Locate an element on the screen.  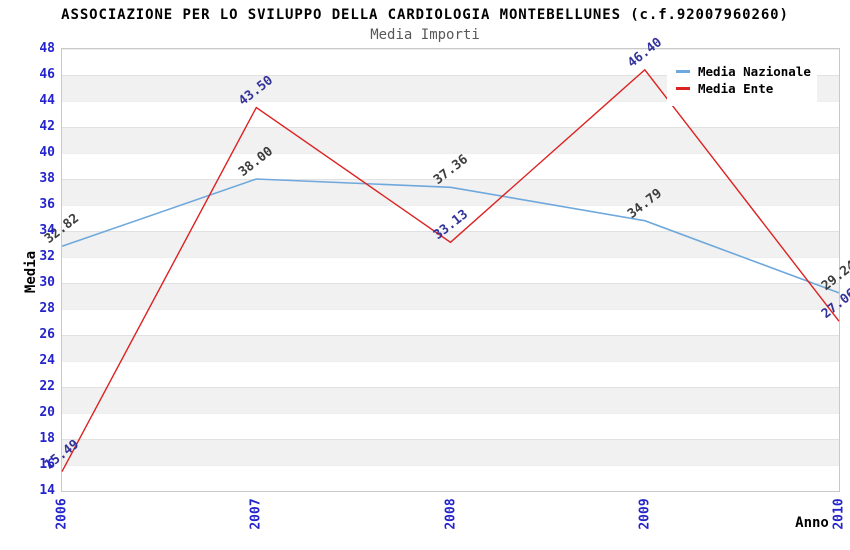
x-axis-tick-label: 2009 is located at coordinates (645, 514).